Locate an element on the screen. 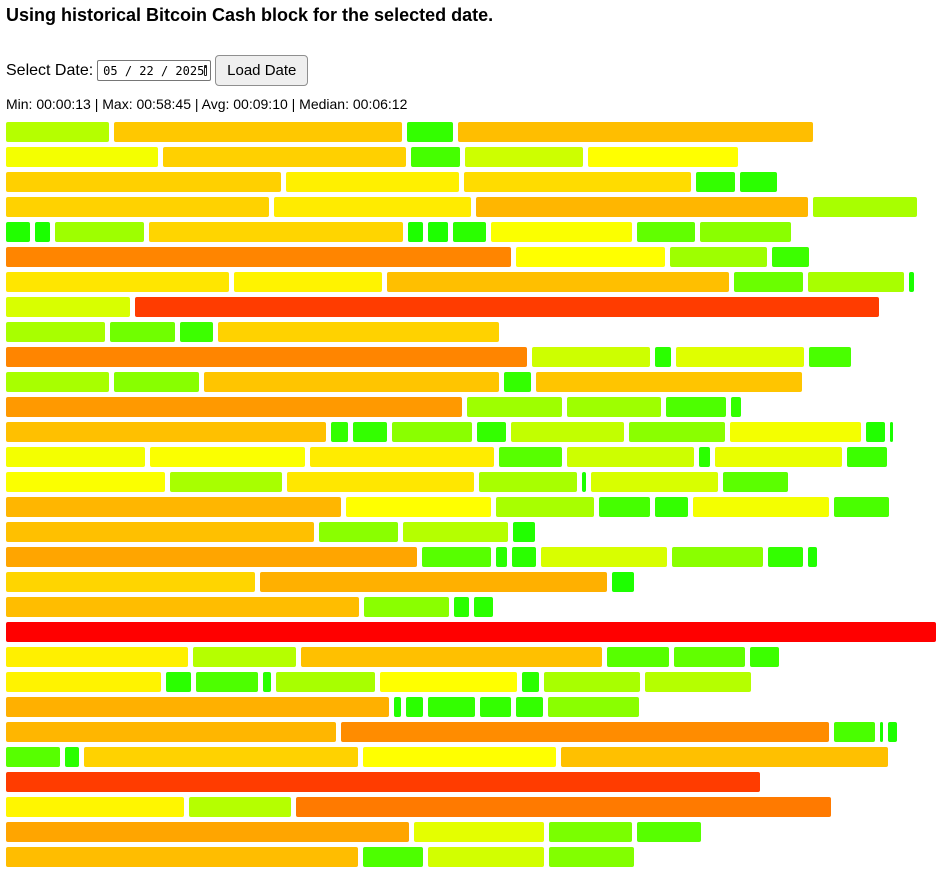 Image resolution: width=949 pixels, height=876 pixels. load-date-button: Load Date is located at coordinates (262, 70).